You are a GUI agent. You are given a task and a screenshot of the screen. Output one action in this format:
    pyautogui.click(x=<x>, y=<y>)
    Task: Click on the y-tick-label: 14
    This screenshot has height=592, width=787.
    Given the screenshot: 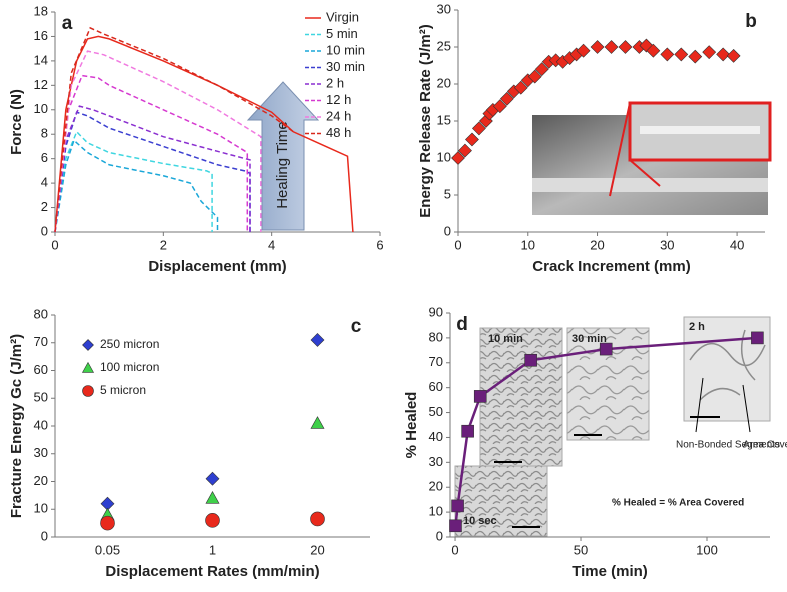 What is the action you would take?
    pyautogui.click(x=41, y=59)
    